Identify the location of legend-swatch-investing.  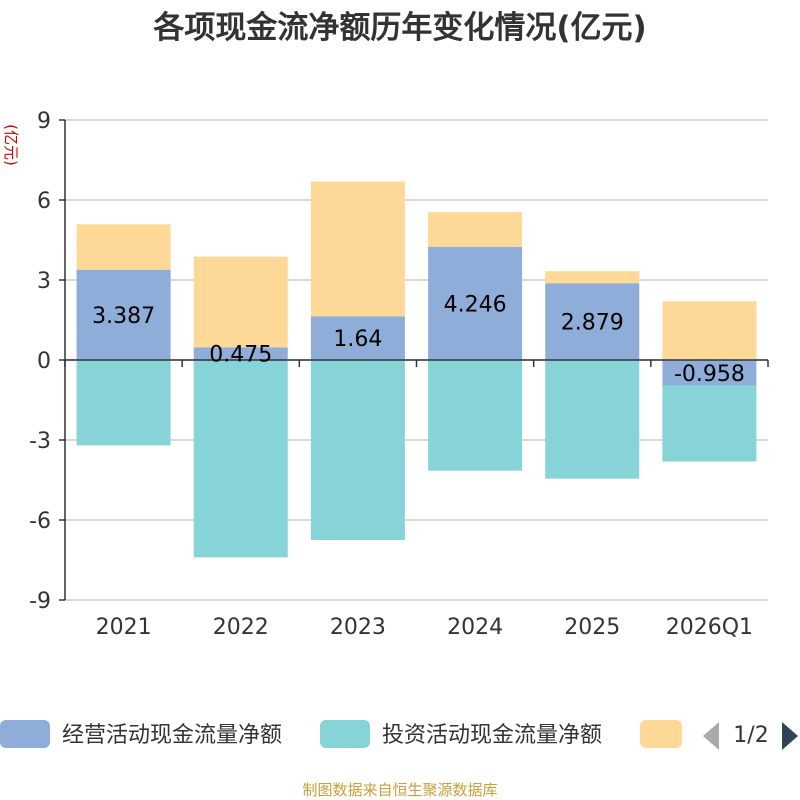
(345, 734).